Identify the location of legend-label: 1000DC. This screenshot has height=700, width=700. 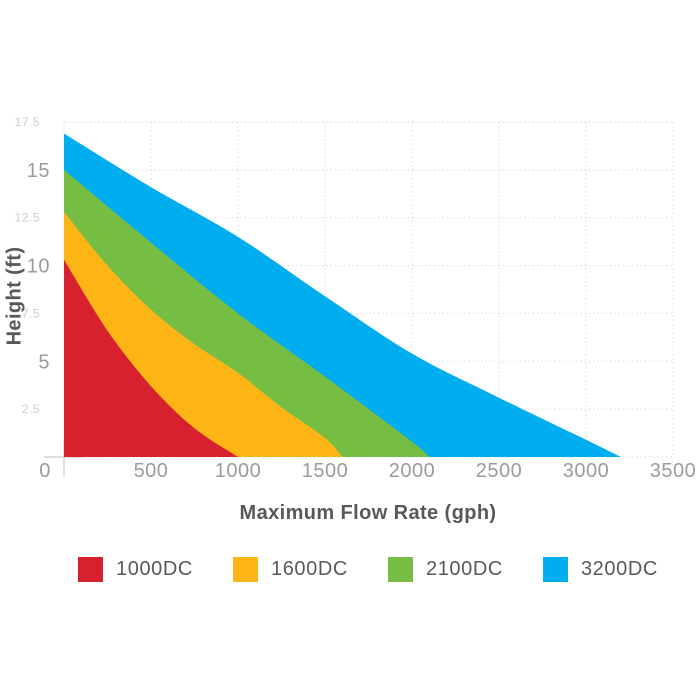
(154, 569).